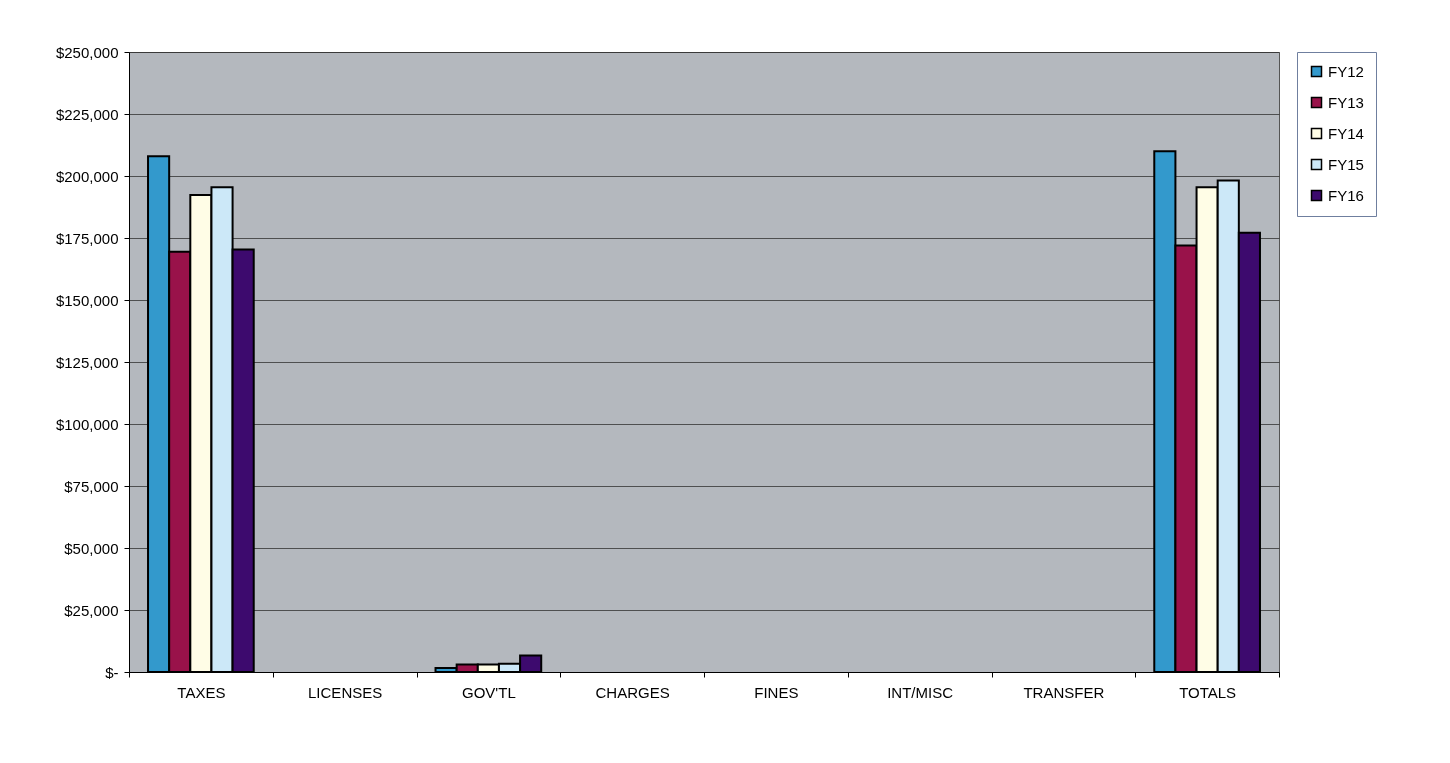 The width and height of the screenshot is (1450, 763). What do you see at coordinates (345, 692) in the screenshot?
I see `x-tick-label: LICENSES` at bounding box center [345, 692].